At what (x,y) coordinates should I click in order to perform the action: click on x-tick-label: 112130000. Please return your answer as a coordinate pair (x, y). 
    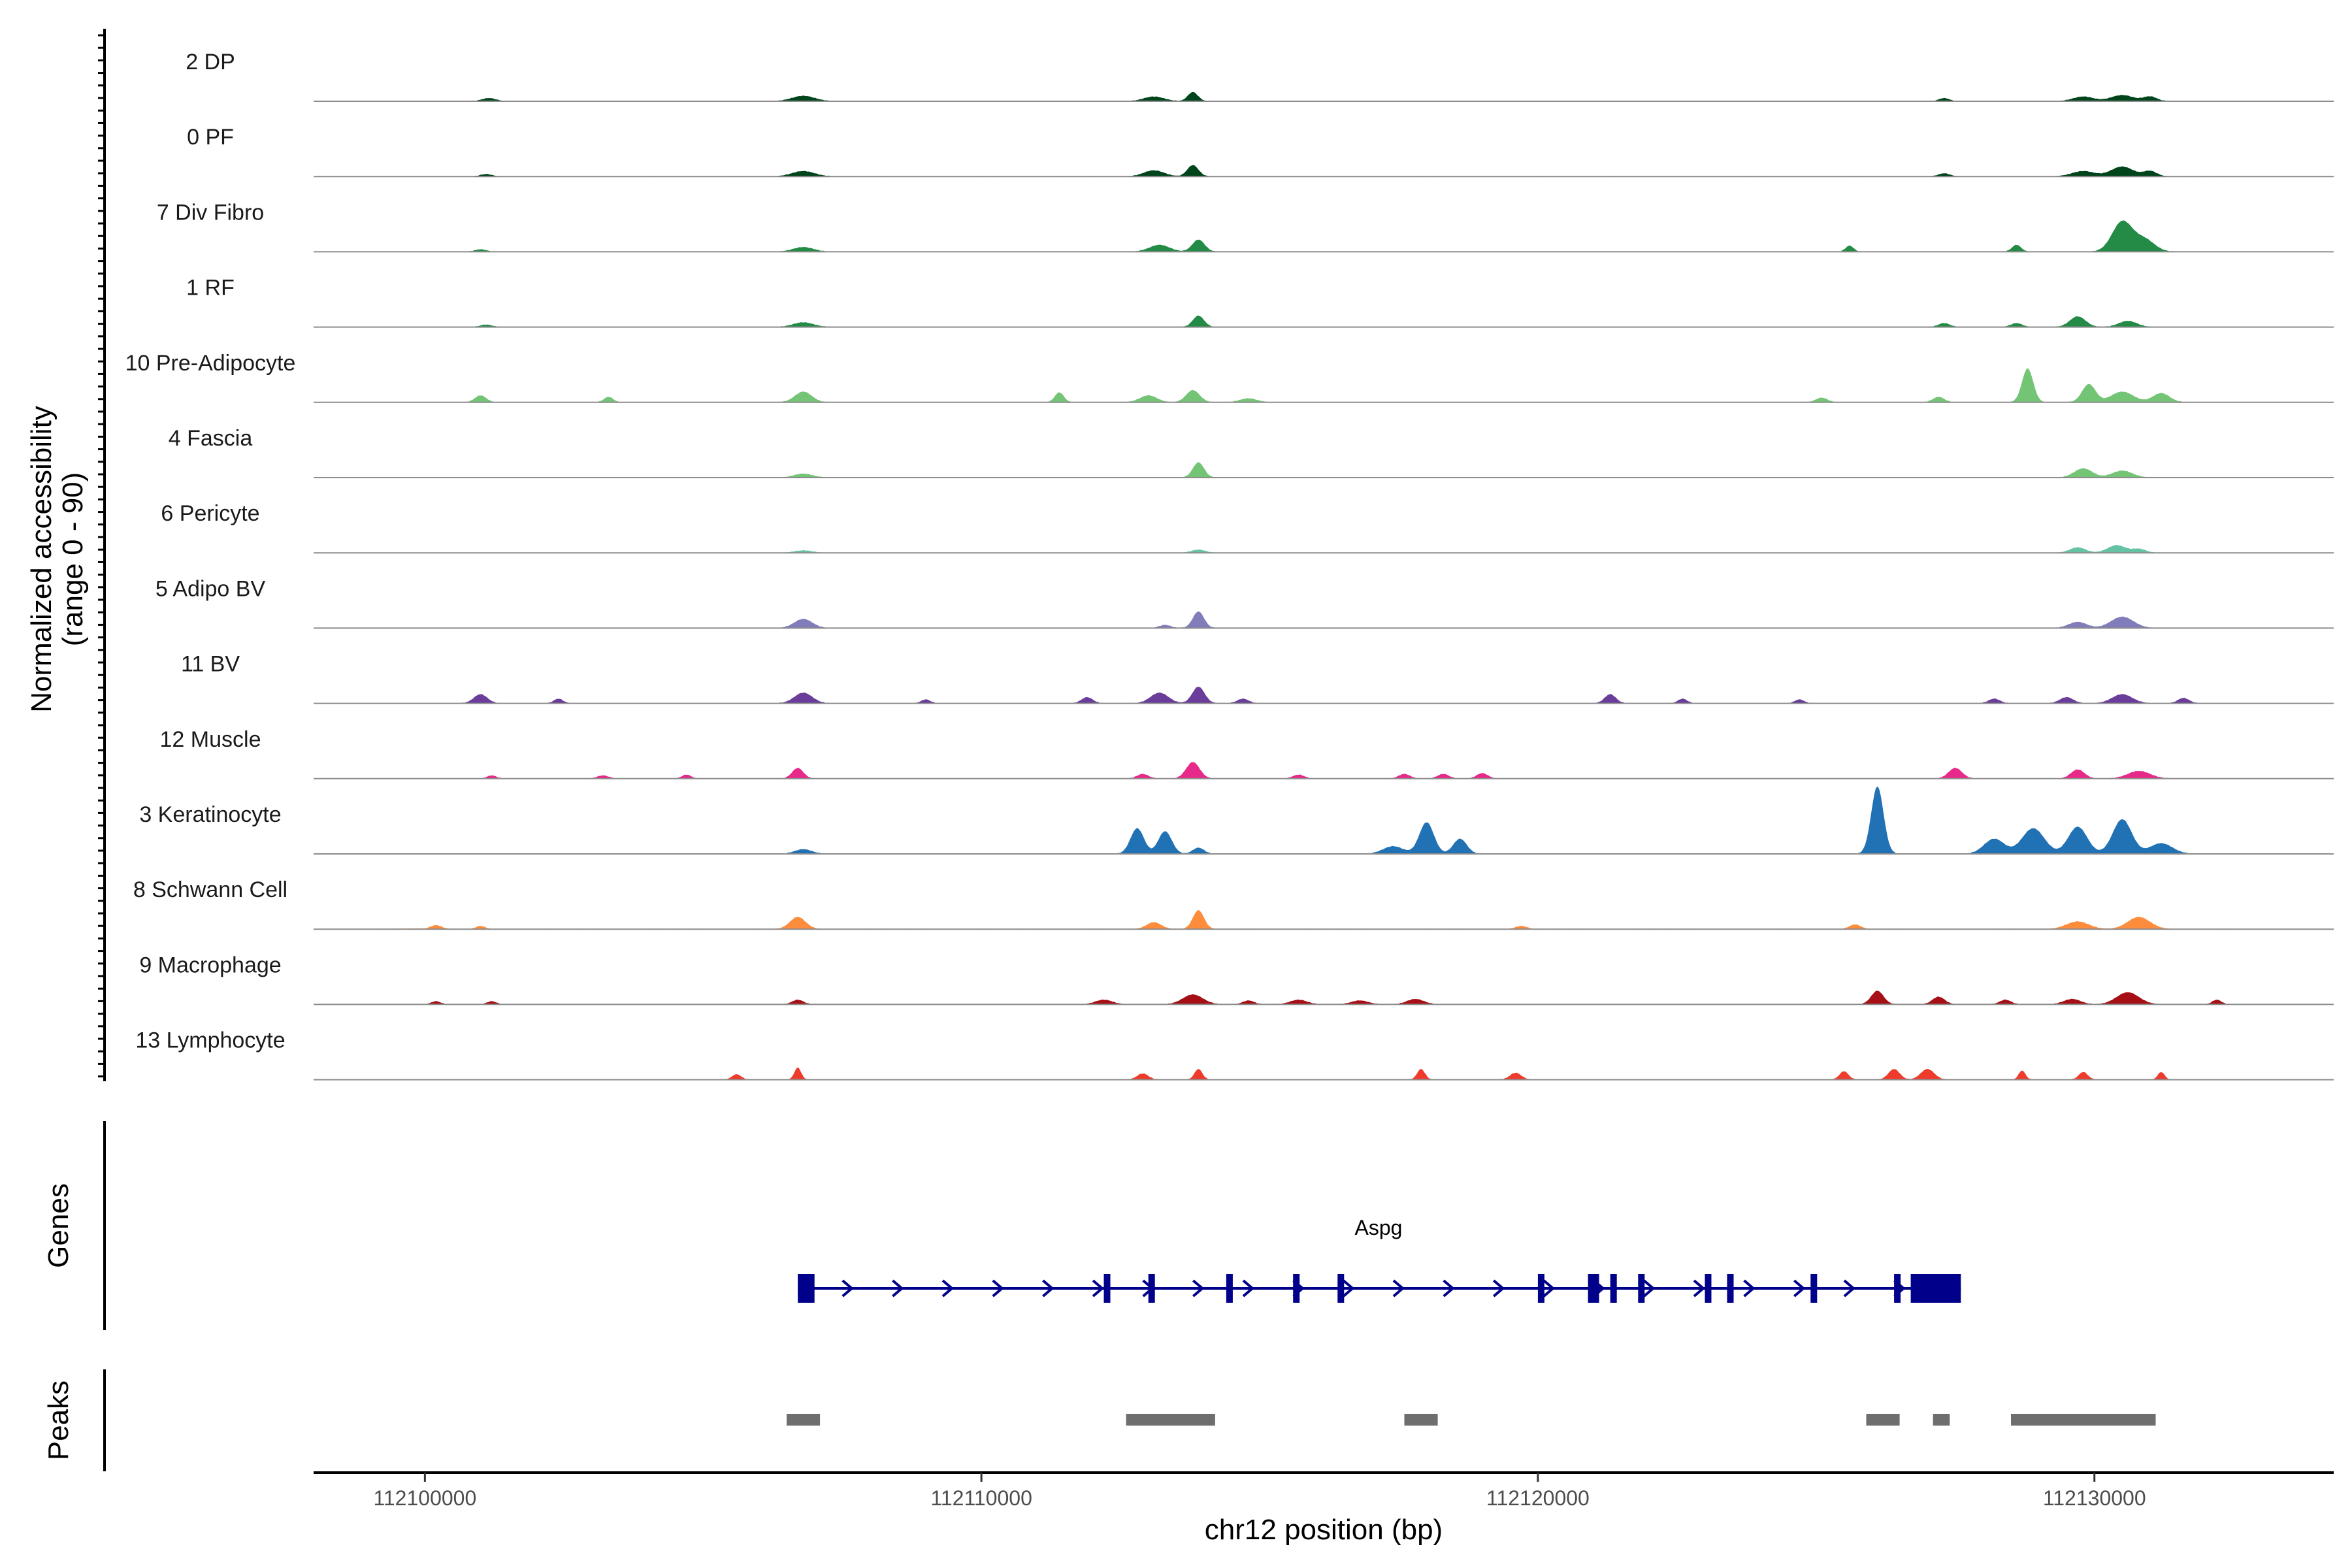
    Looking at the image, I should click on (2094, 1498).